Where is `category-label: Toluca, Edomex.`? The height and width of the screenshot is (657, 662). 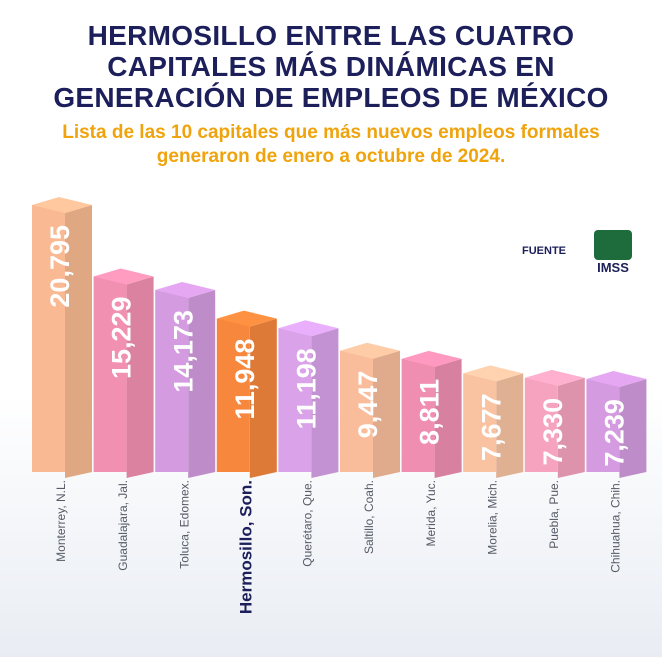 category-label: Toluca, Edomex. is located at coordinates (184, 524).